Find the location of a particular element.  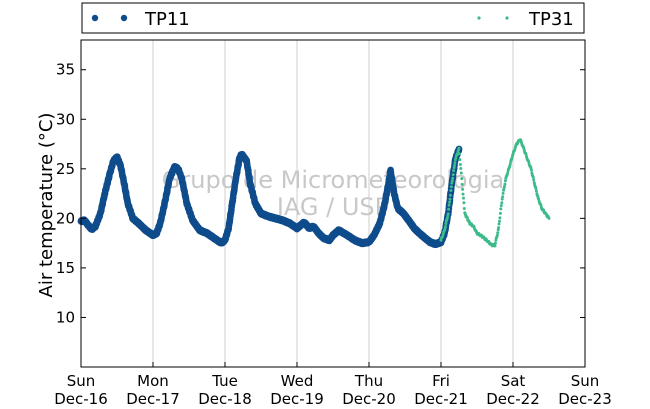

y-tick-label: 20 is located at coordinates (65, 218).